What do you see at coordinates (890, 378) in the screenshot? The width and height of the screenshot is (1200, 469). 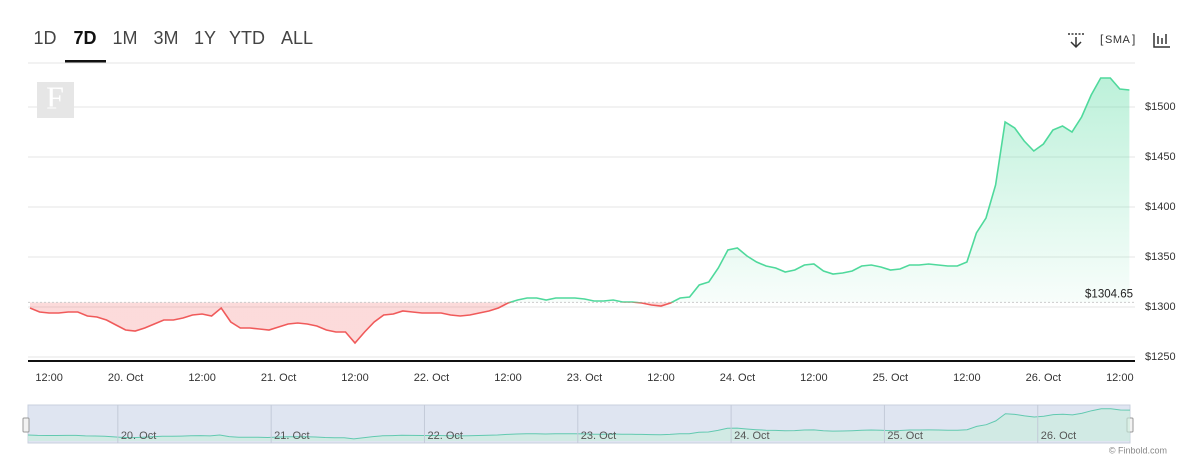 I see `x-tick-label: 25. Oct` at bounding box center [890, 378].